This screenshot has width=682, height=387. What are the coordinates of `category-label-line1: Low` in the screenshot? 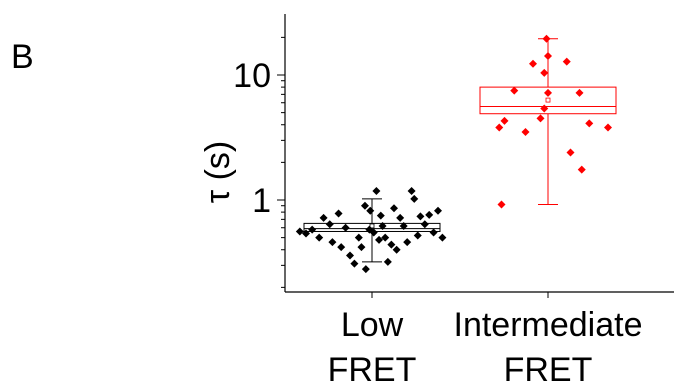 It's located at (372, 325).